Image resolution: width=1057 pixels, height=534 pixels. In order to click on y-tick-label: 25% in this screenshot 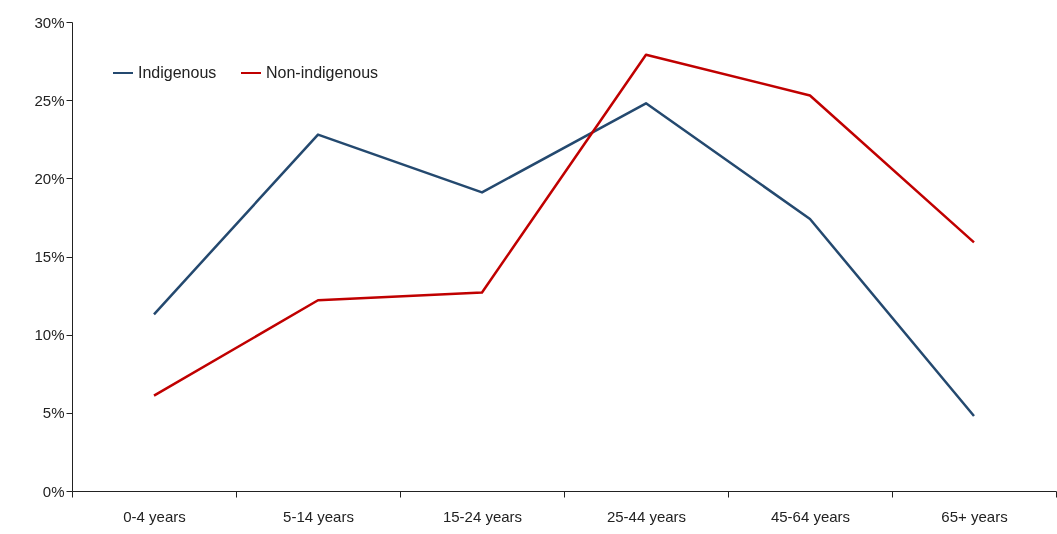, I will do `click(49, 100)`.